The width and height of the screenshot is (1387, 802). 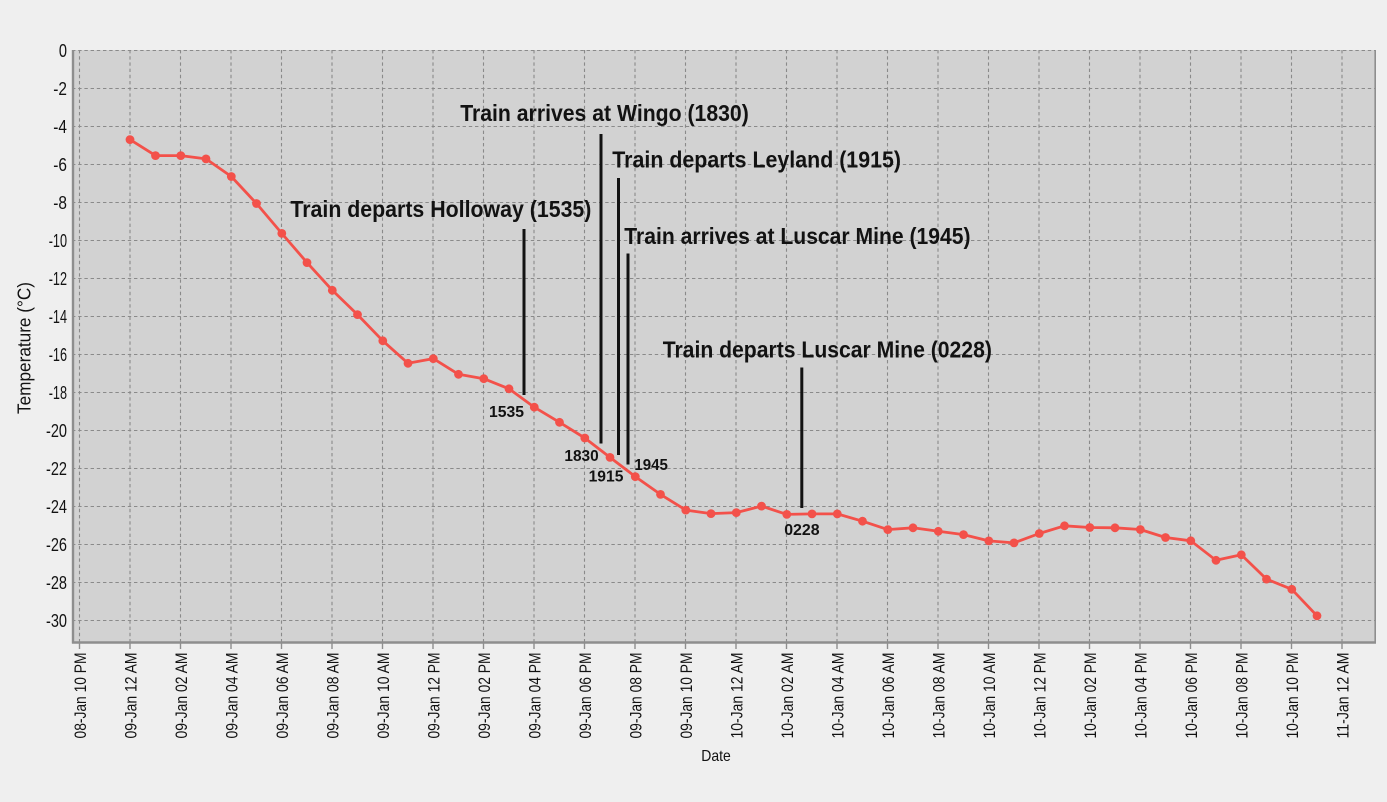 What do you see at coordinates (581, 456) in the screenshot?
I see `svg-text: 1830` at bounding box center [581, 456].